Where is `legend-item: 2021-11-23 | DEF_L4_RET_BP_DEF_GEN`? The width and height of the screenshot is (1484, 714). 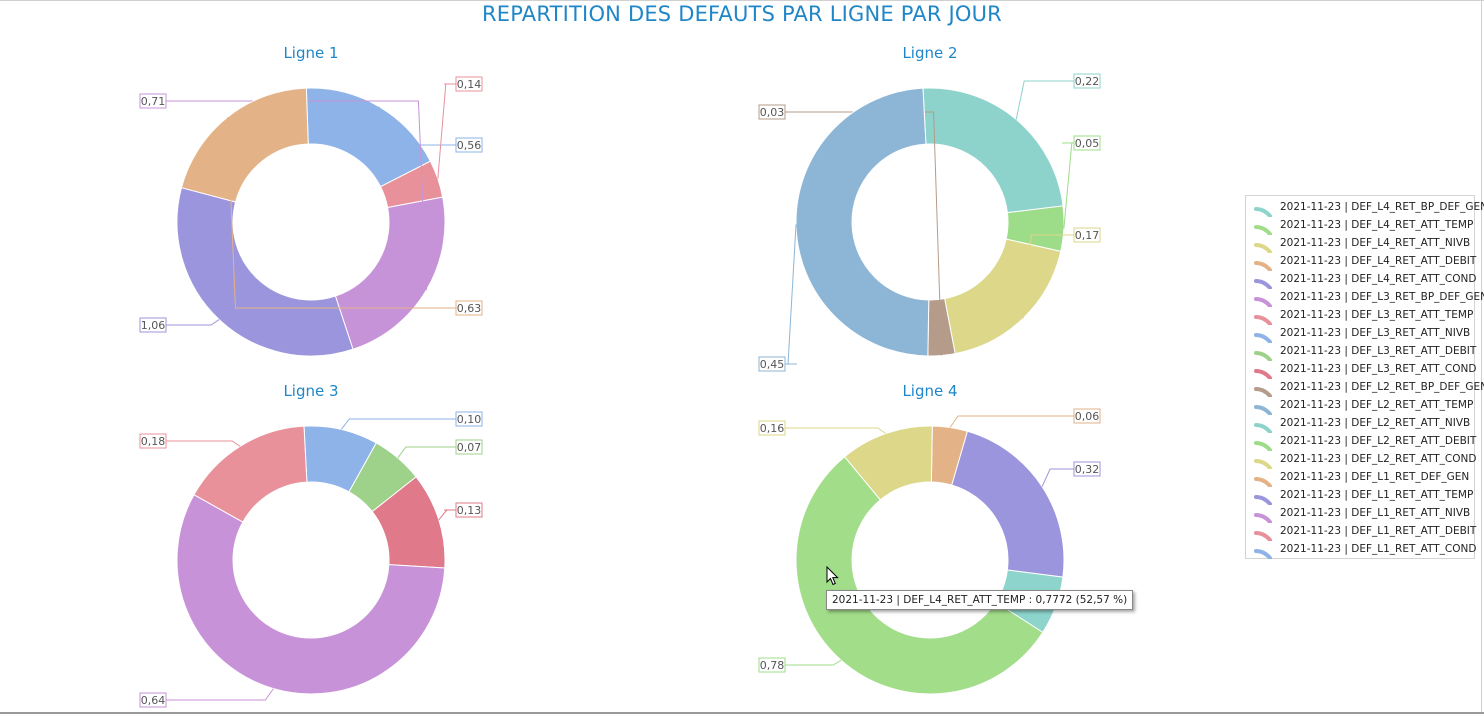 legend-item: 2021-11-23 | DEF_L4_RET_BP_DEF_GEN is located at coordinates (1365, 208).